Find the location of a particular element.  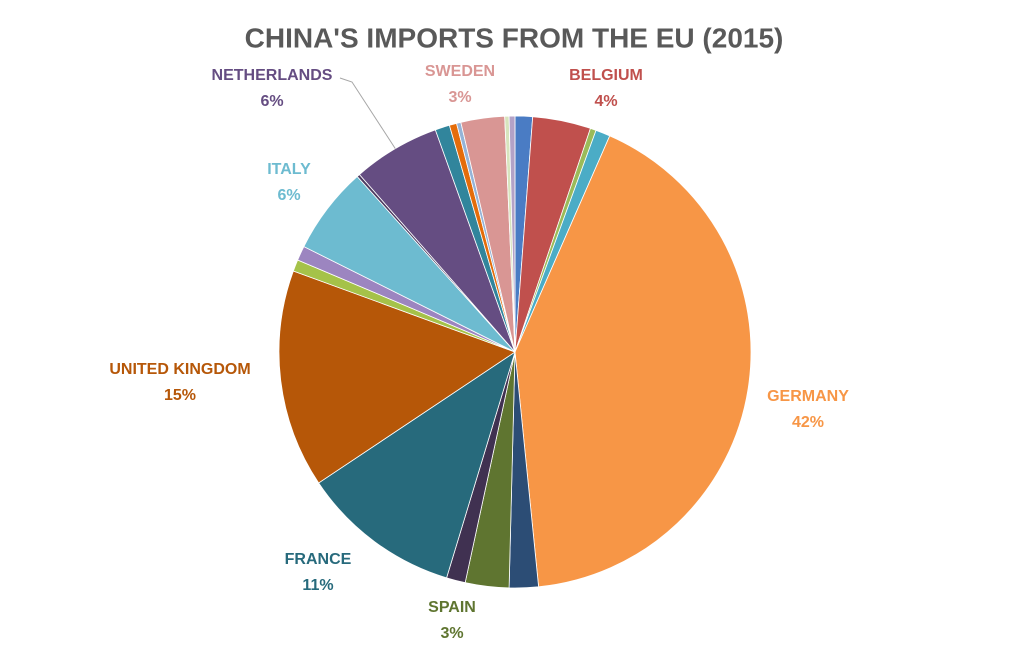

slice-label: ITALY is located at coordinates (289, 169).